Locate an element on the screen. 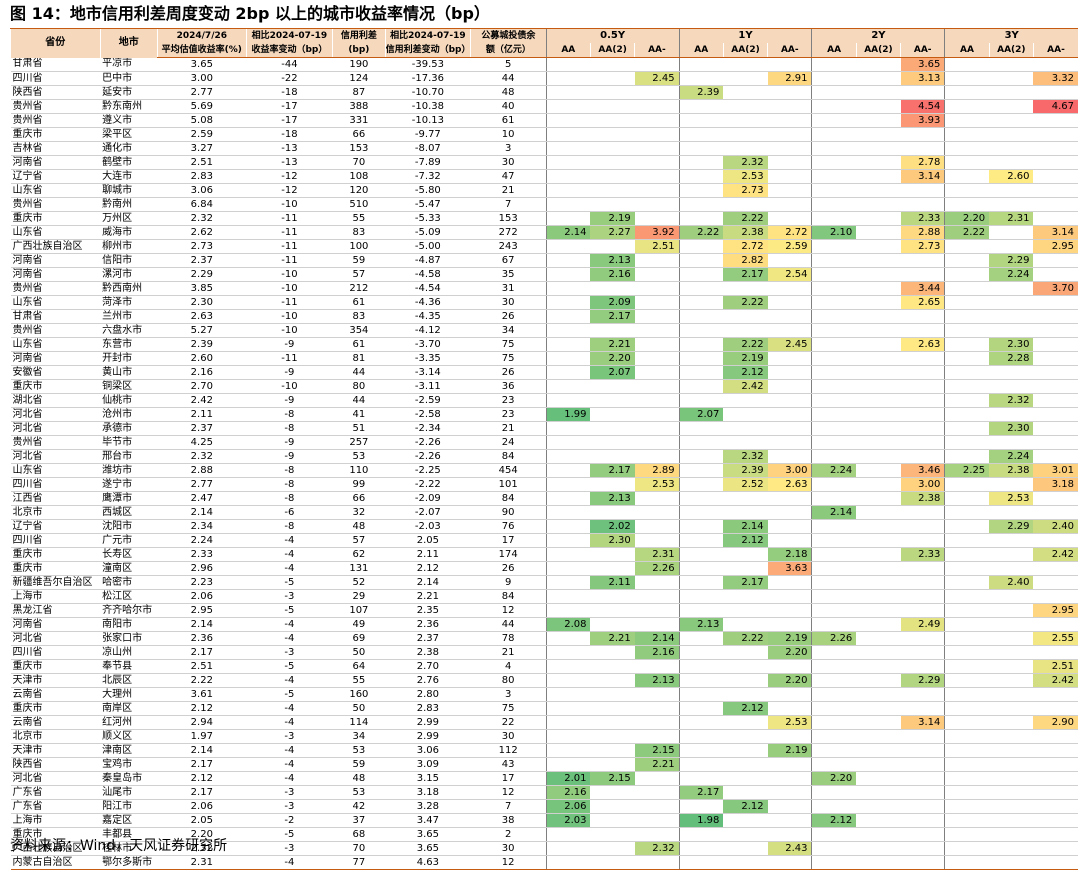 The image size is (1080, 870). cell-spread: 34 is located at coordinates (359, 736).